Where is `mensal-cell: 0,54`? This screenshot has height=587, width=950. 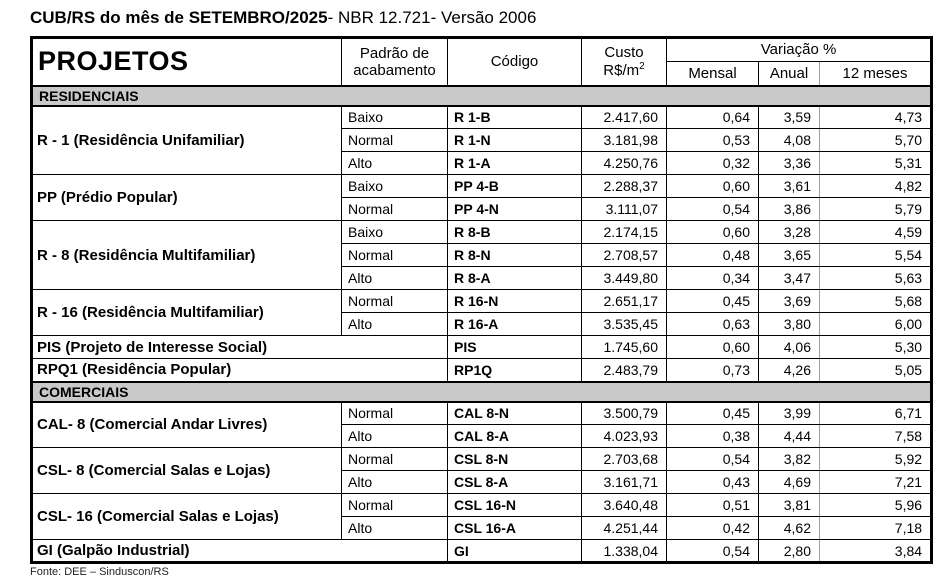
mensal-cell: 0,54 is located at coordinates (712, 209).